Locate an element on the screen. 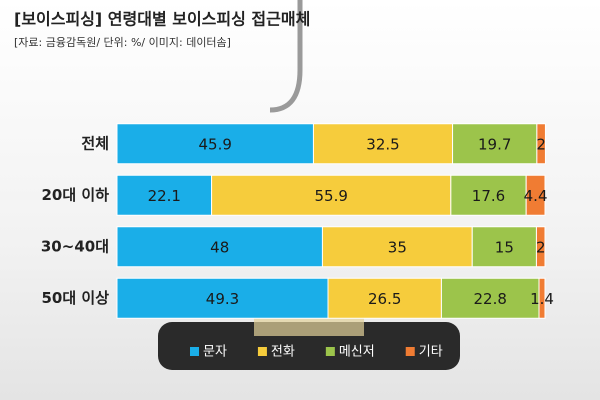 Image resolution: width=600 pixels, height=400 pixels. data-label: 15 is located at coordinates (504, 247).